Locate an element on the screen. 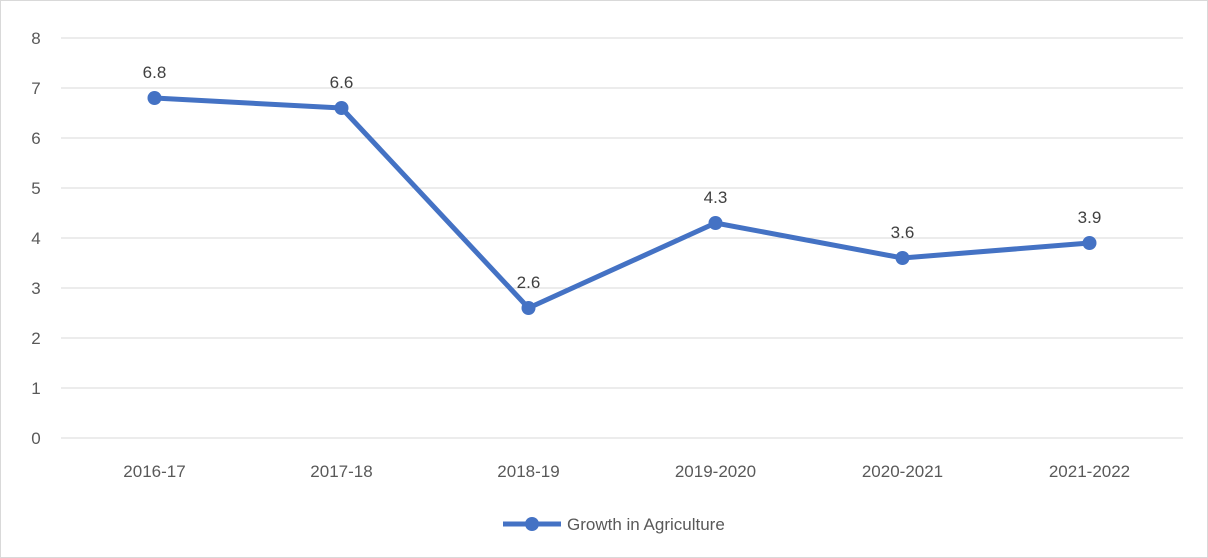  x-tick-label: 2021-2022 is located at coordinates (1089, 471).